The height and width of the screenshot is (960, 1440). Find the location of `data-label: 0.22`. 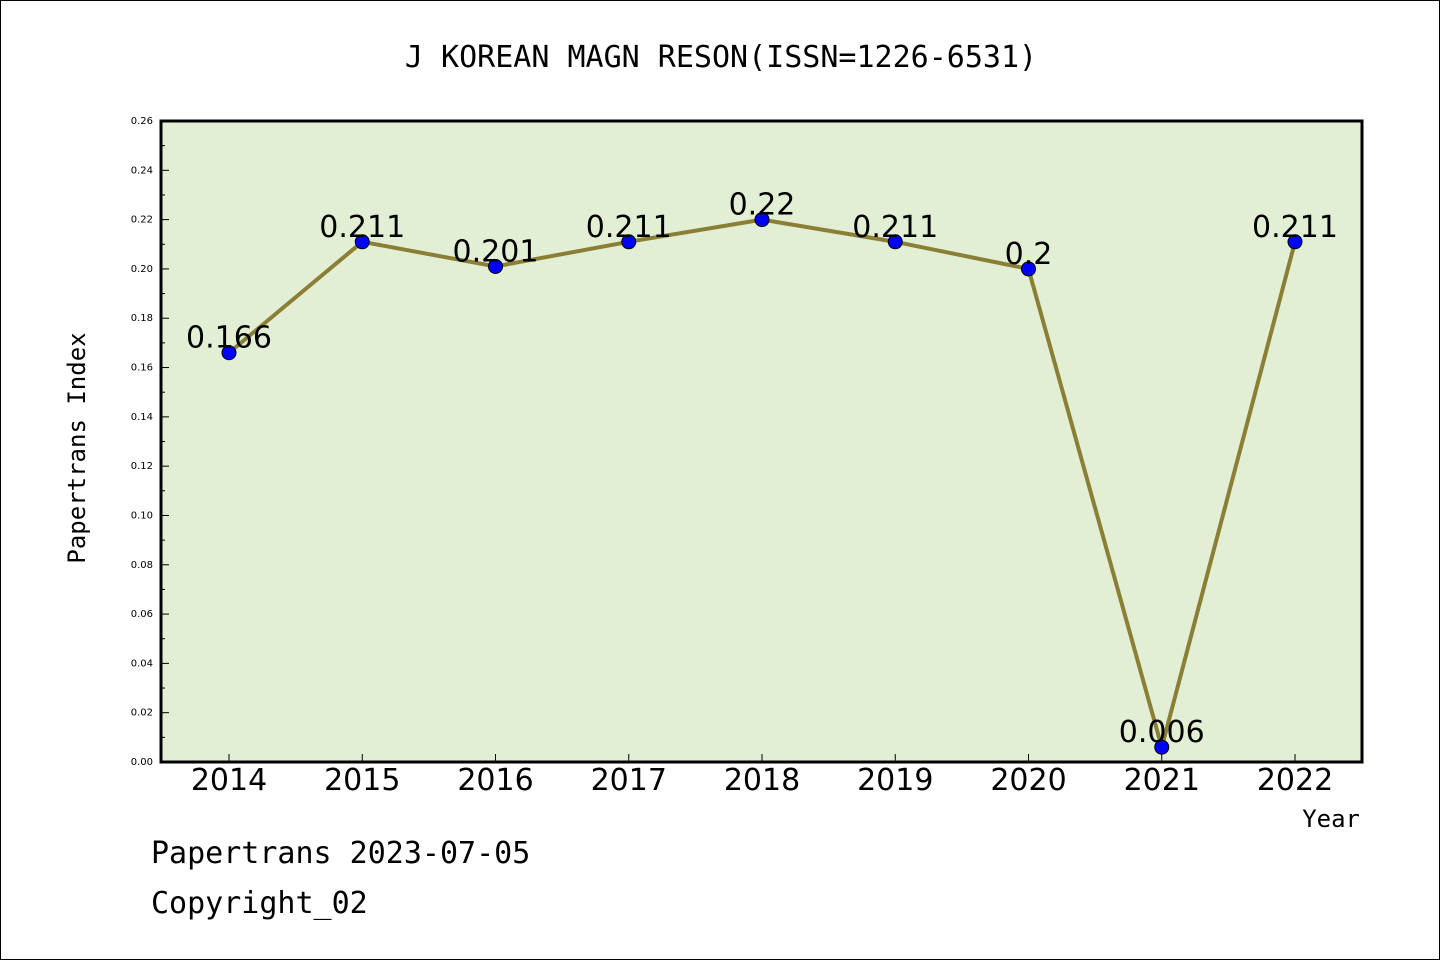

data-label: 0.22 is located at coordinates (762, 205).